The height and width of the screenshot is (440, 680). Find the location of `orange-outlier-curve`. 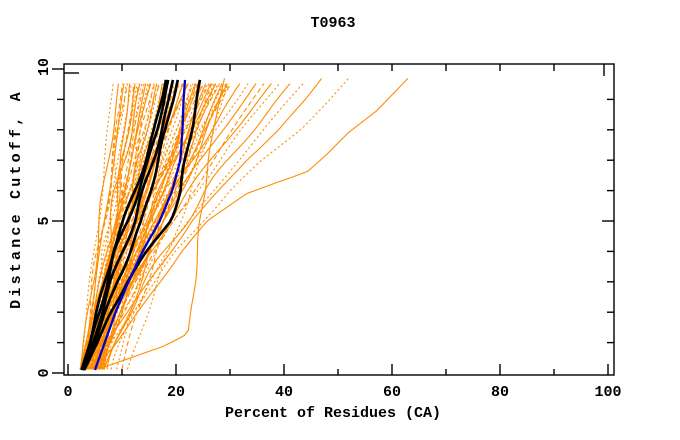

orange-outlier-curve is located at coordinates (163, 223).